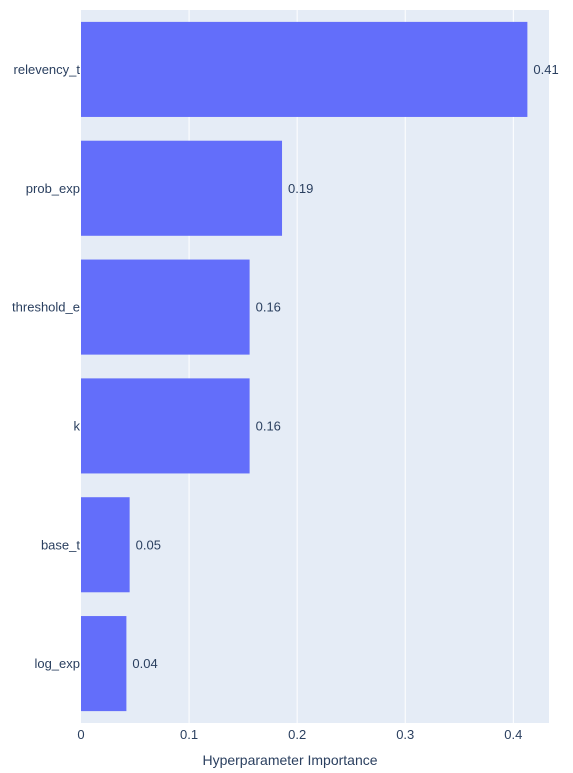 The width and height of the screenshot is (573, 773). What do you see at coordinates (300, 188) in the screenshot?
I see `data-label: 0.19` at bounding box center [300, 188].